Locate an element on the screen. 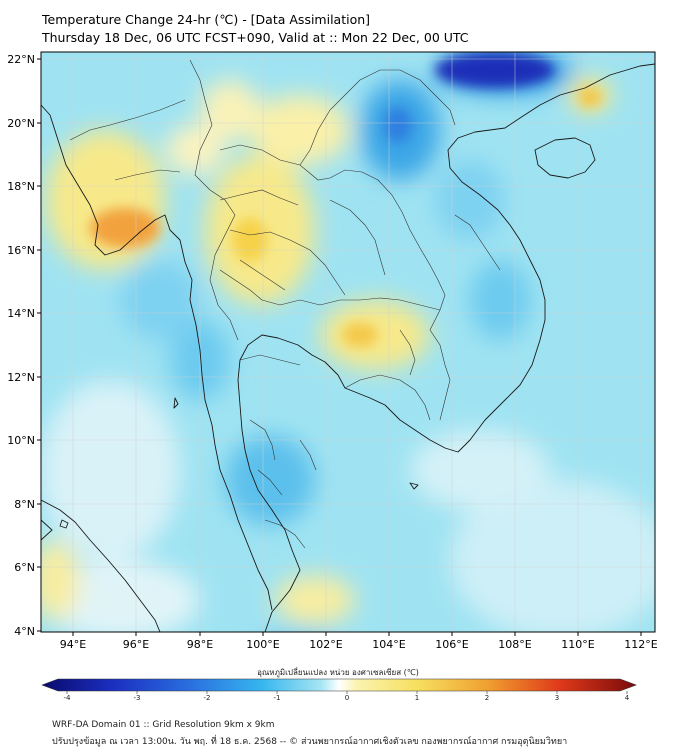 The image size is (676, 756). colorbar-tick-label: 2 is located at coordinates (487, 698).